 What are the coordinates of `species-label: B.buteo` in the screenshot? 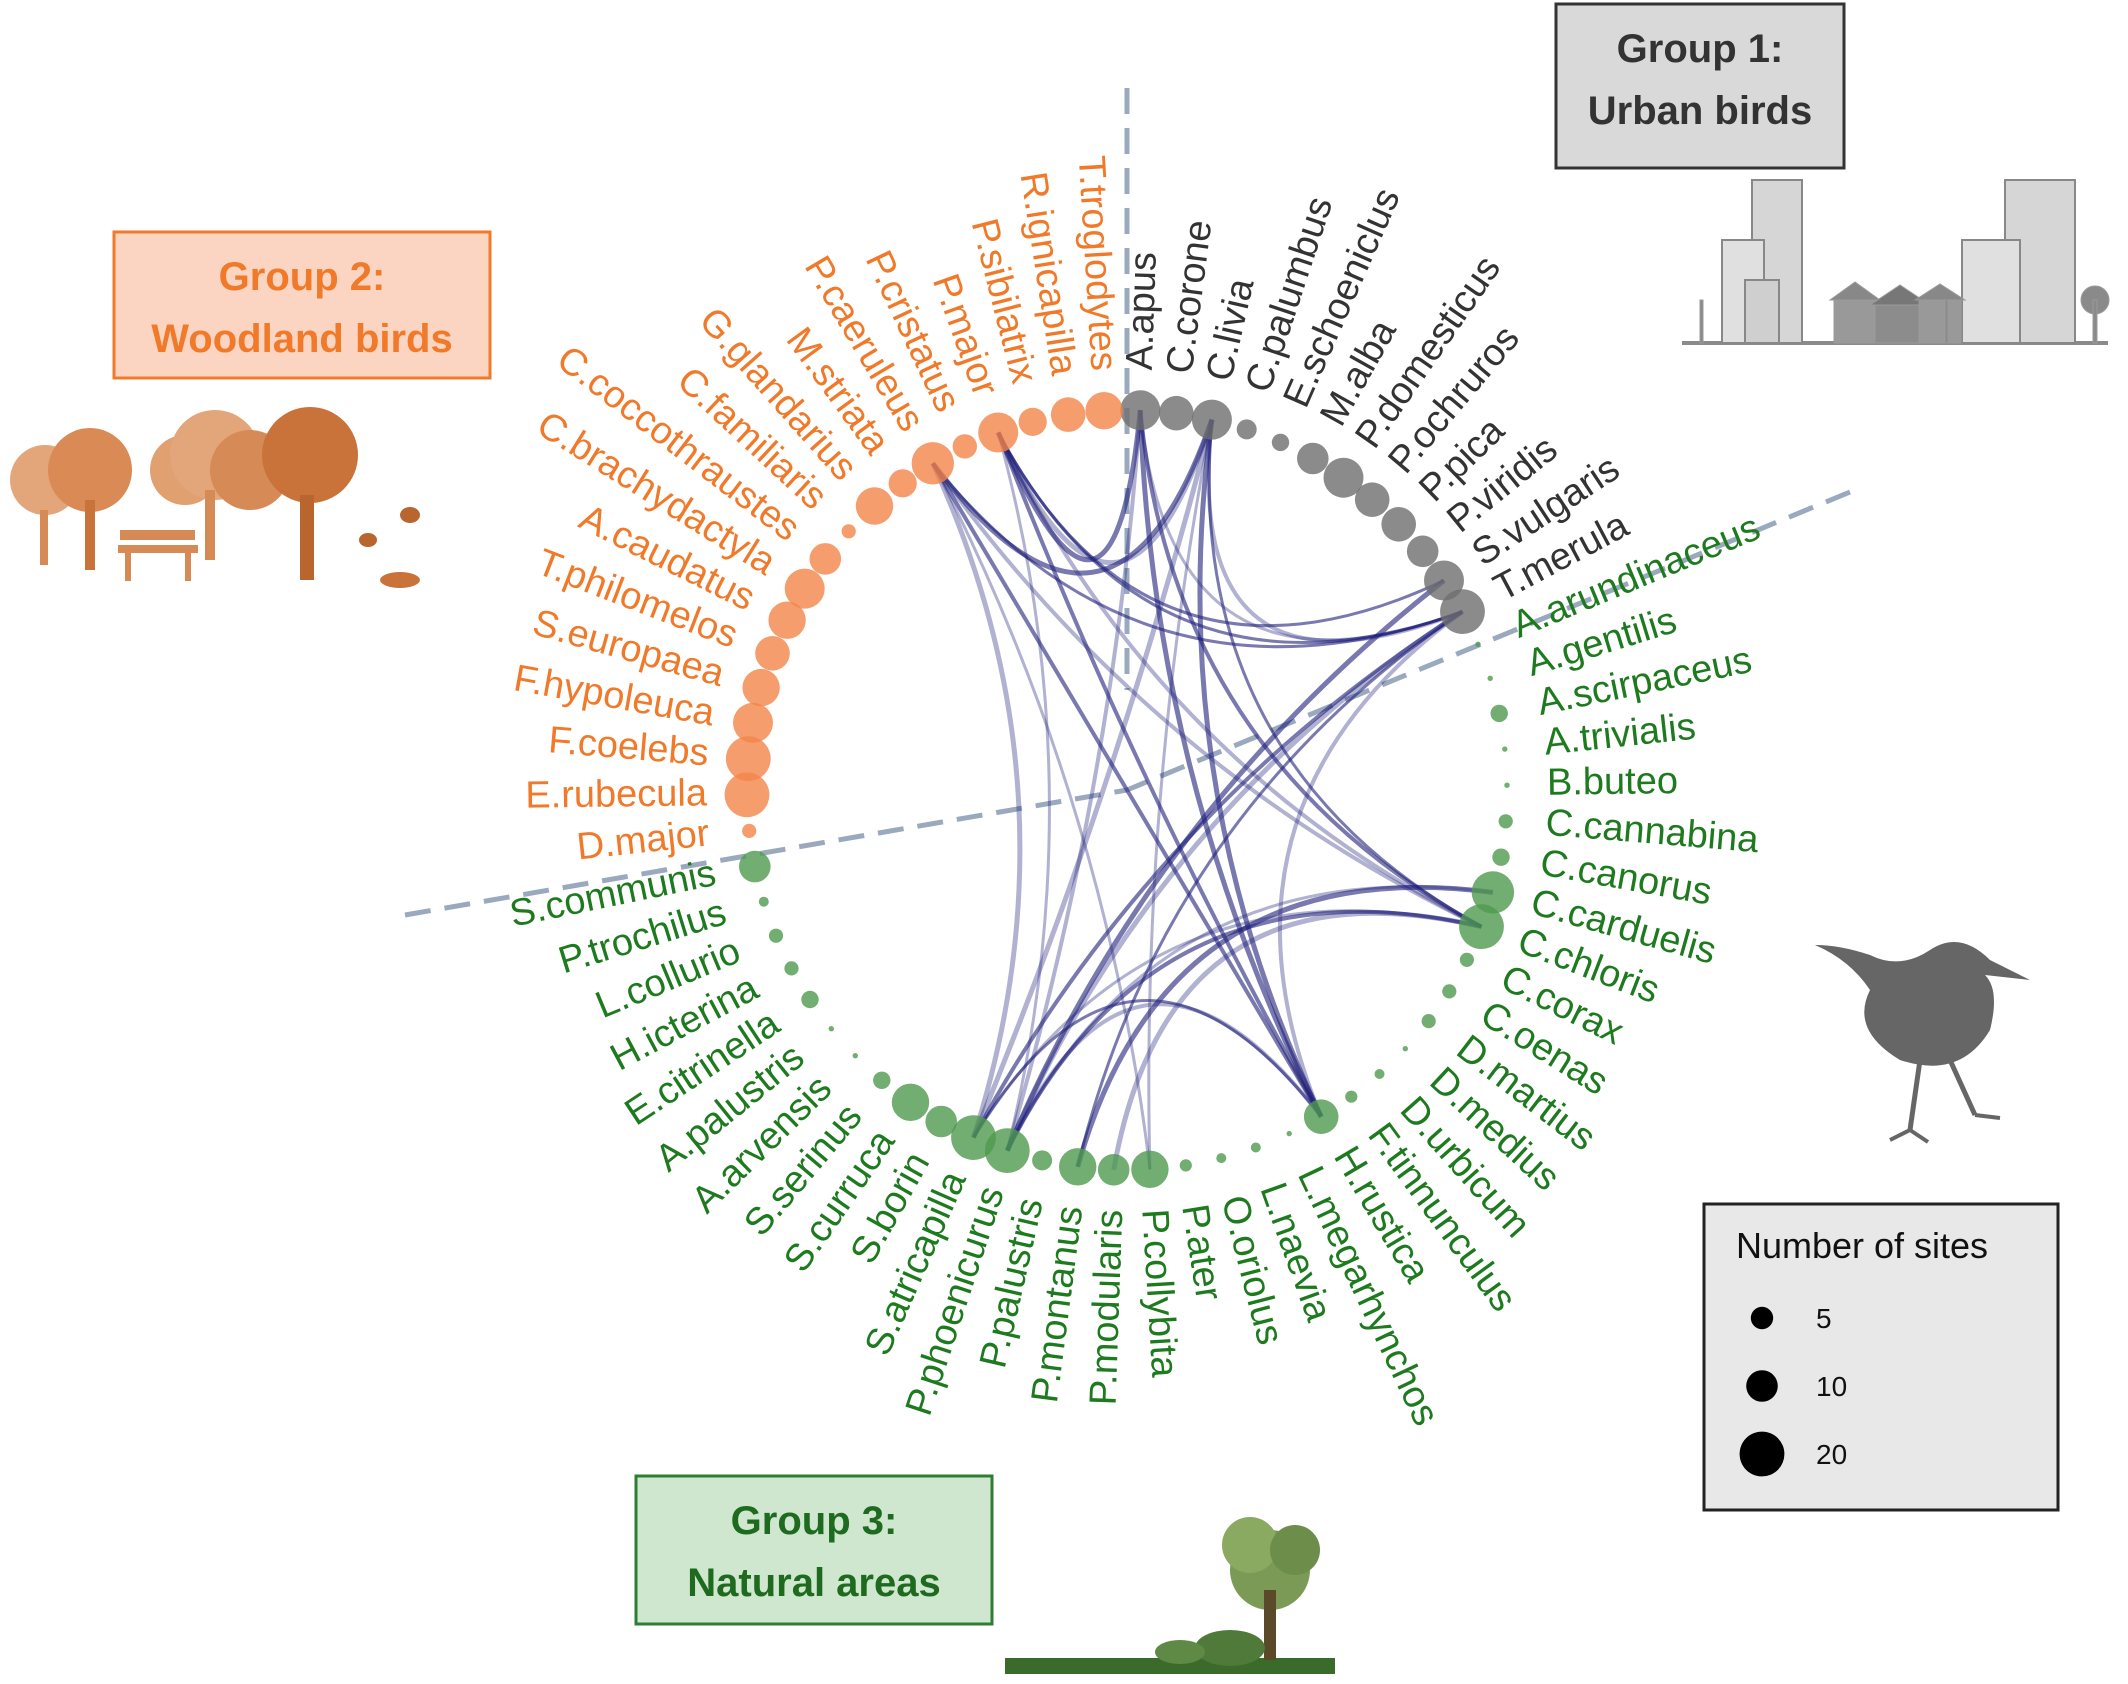 It's located at (1613, 782).